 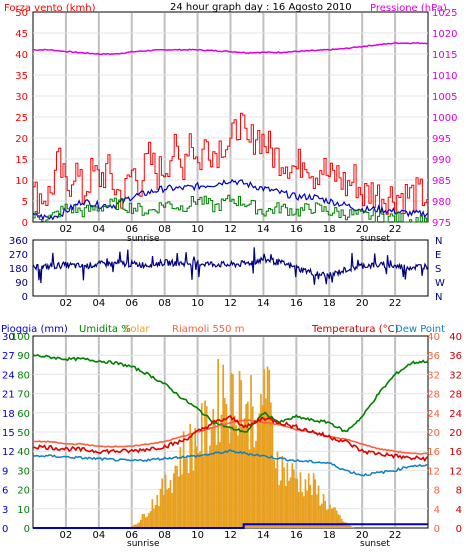 I want to click on x-tick-bottom: 08, so click(x=164, y=535).